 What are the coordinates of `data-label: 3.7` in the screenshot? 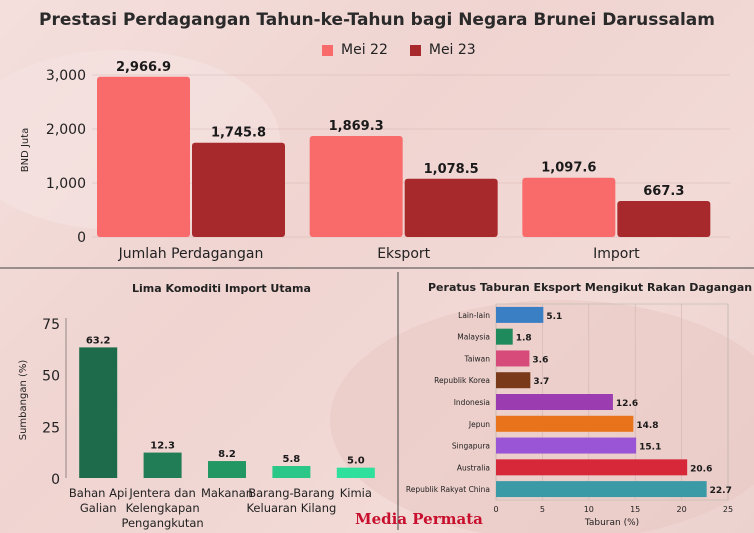 It's located at (541, 382).